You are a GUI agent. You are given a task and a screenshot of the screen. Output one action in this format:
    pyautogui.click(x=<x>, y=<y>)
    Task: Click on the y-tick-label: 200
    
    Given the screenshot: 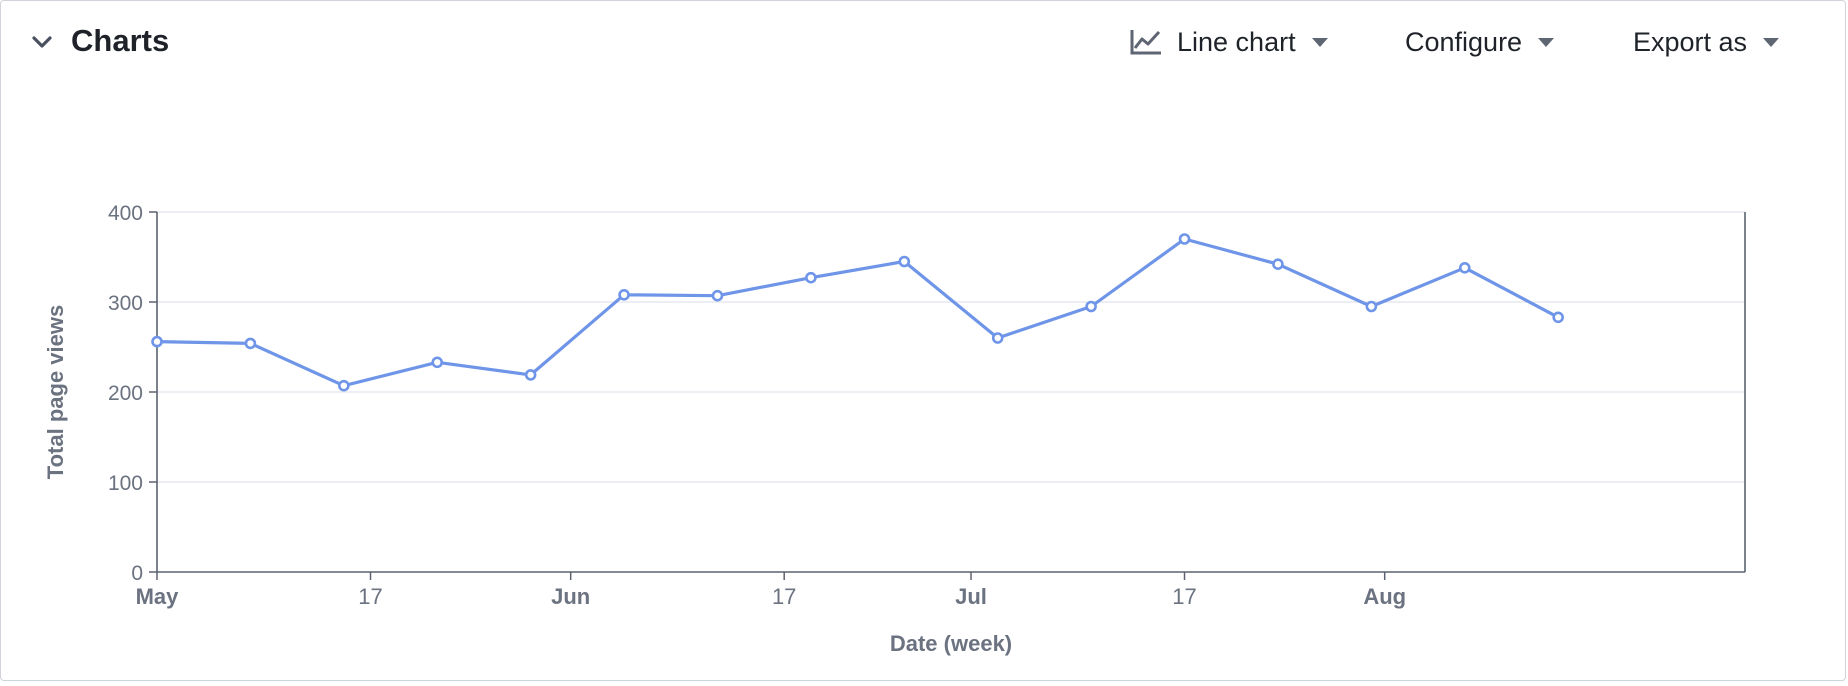 What is the action you would take?
    pyautogui.click(x=125, y=393)
    